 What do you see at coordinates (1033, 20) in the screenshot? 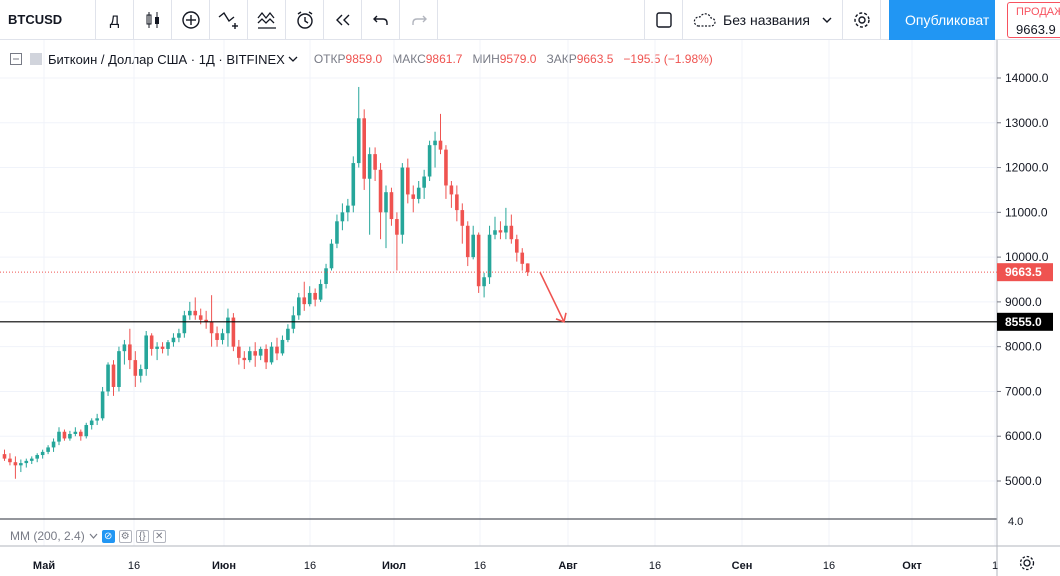
I see `sell-button: ПРОДАЖА 9663.9` at bounding box center [1033, 20].